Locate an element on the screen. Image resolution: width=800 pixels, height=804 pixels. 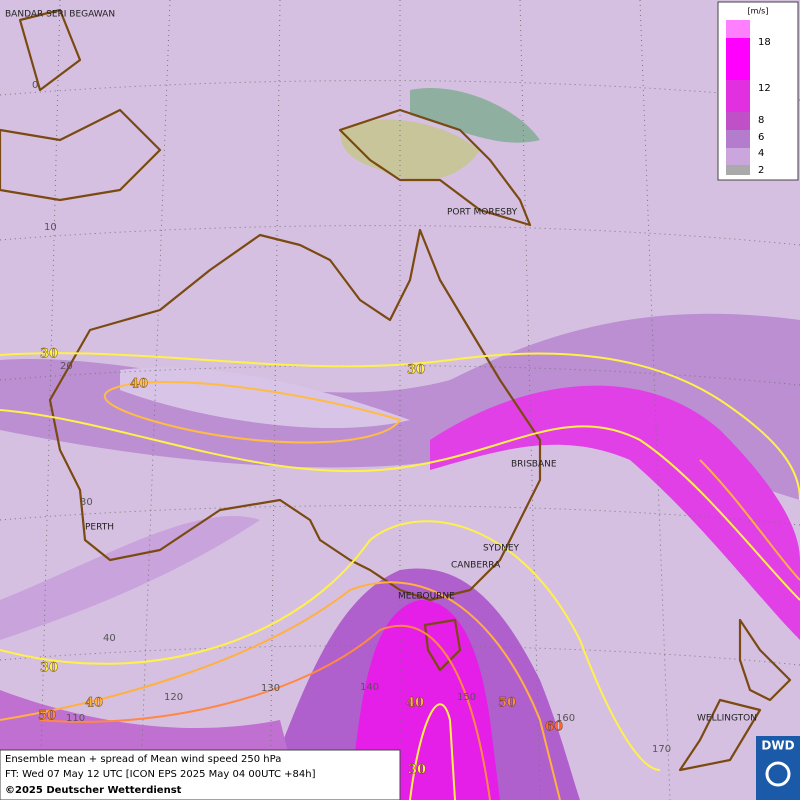
contour-label: 60 is located at coordinates (554, 727).